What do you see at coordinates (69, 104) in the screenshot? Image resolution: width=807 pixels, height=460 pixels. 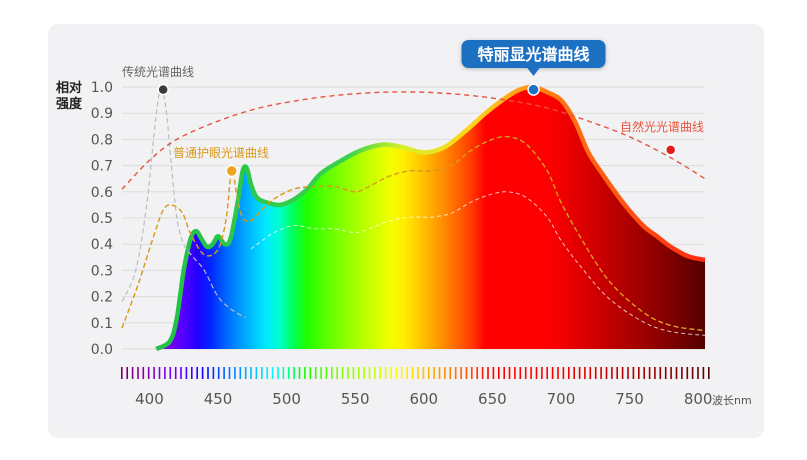 I see `y-axis-label: 强度` at bounding box center [69, 104].